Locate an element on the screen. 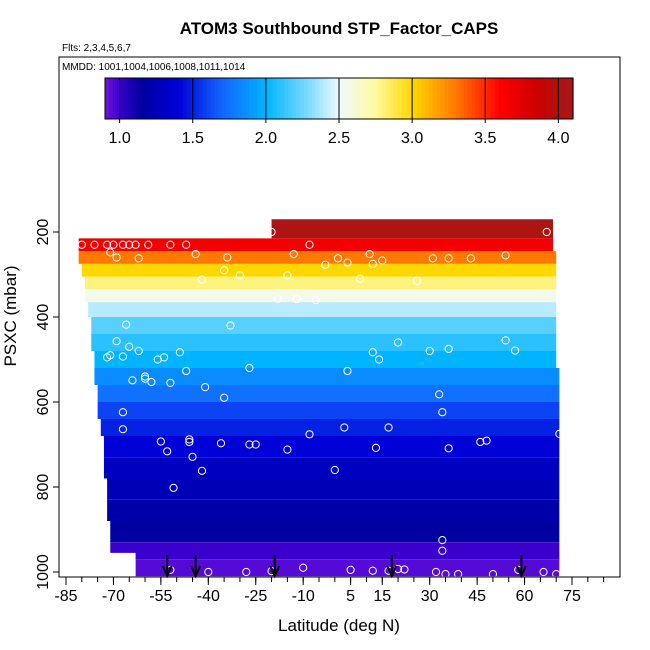  y-tick-label: 400 is located at coordinates (43, 317).